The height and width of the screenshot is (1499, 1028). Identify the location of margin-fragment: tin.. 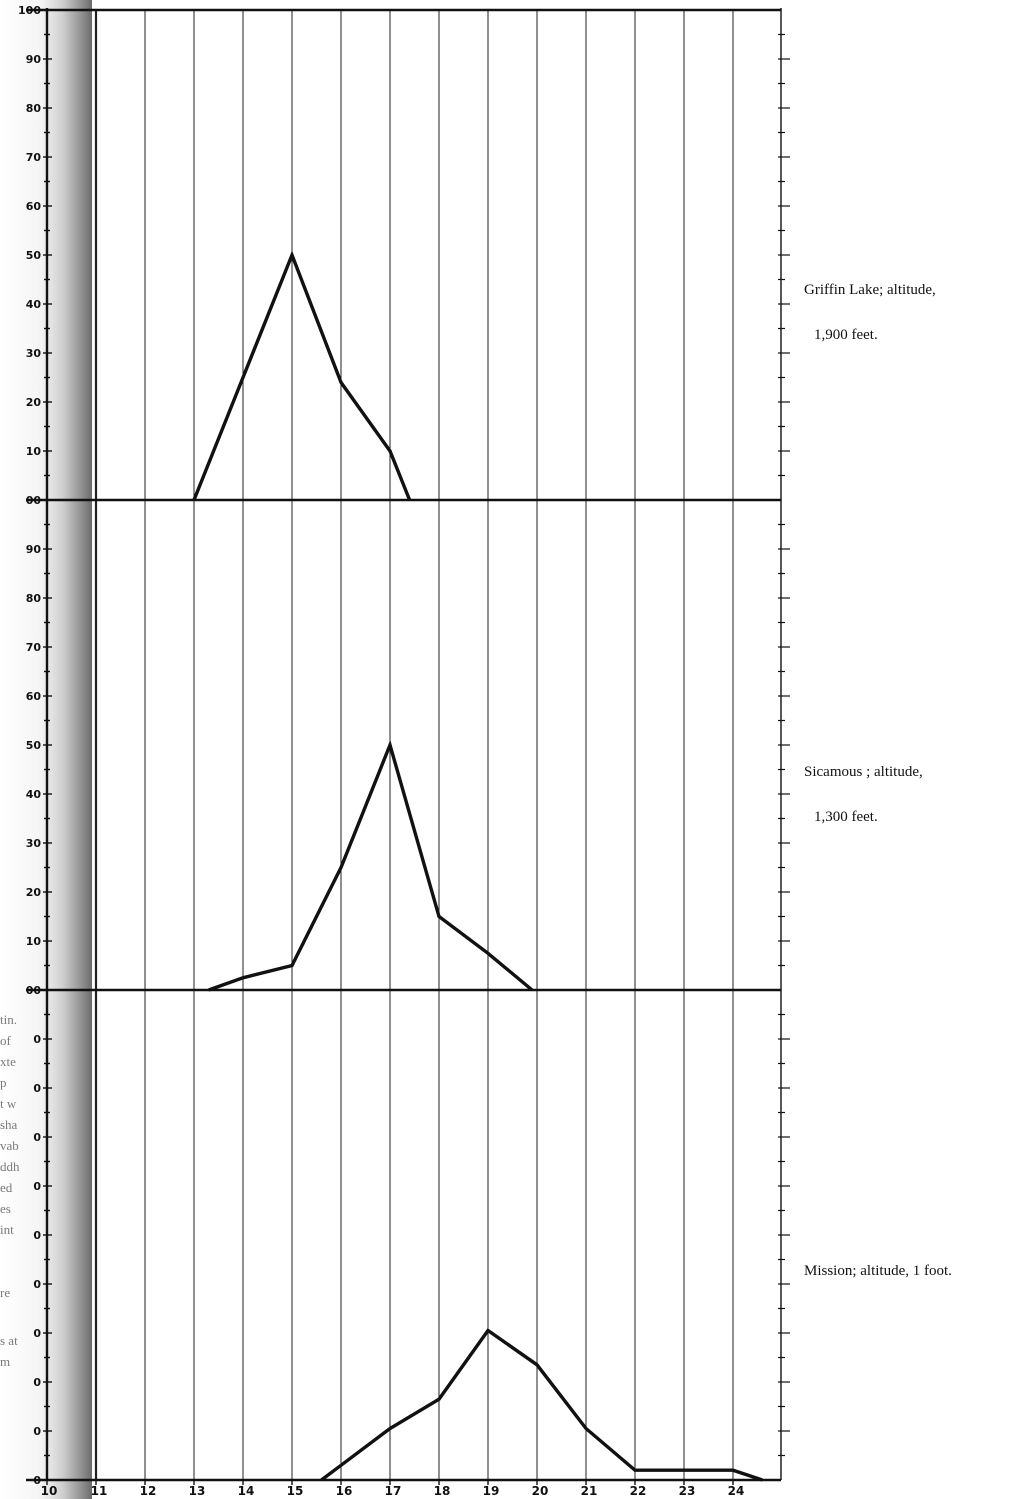
(8, 1019).